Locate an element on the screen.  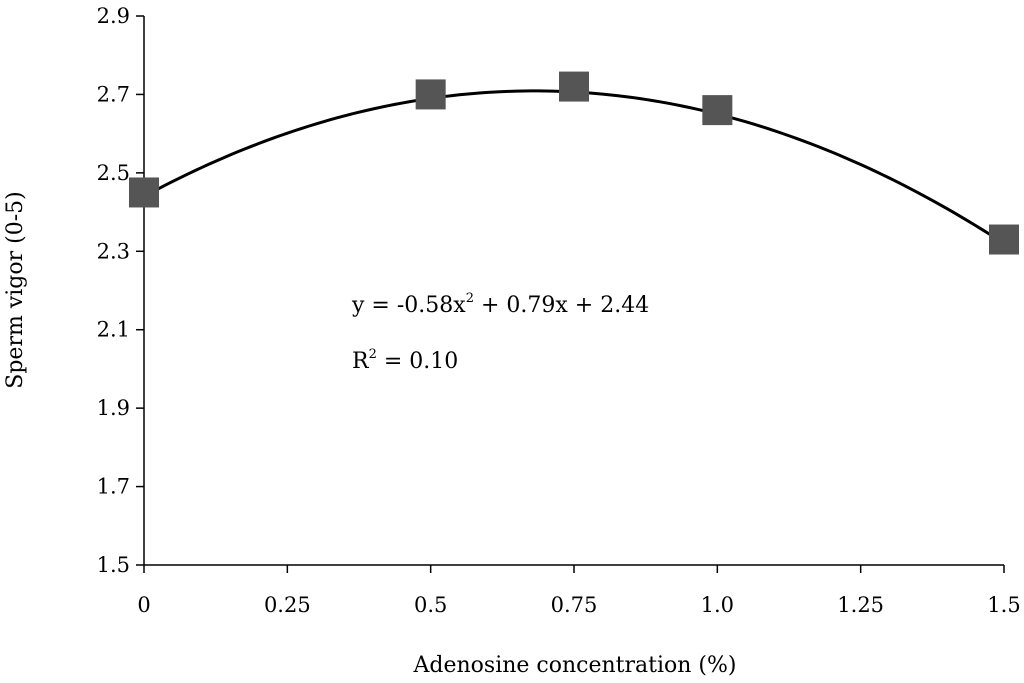
y-tick-label: 2.3 is located at coordinates (113, 251).